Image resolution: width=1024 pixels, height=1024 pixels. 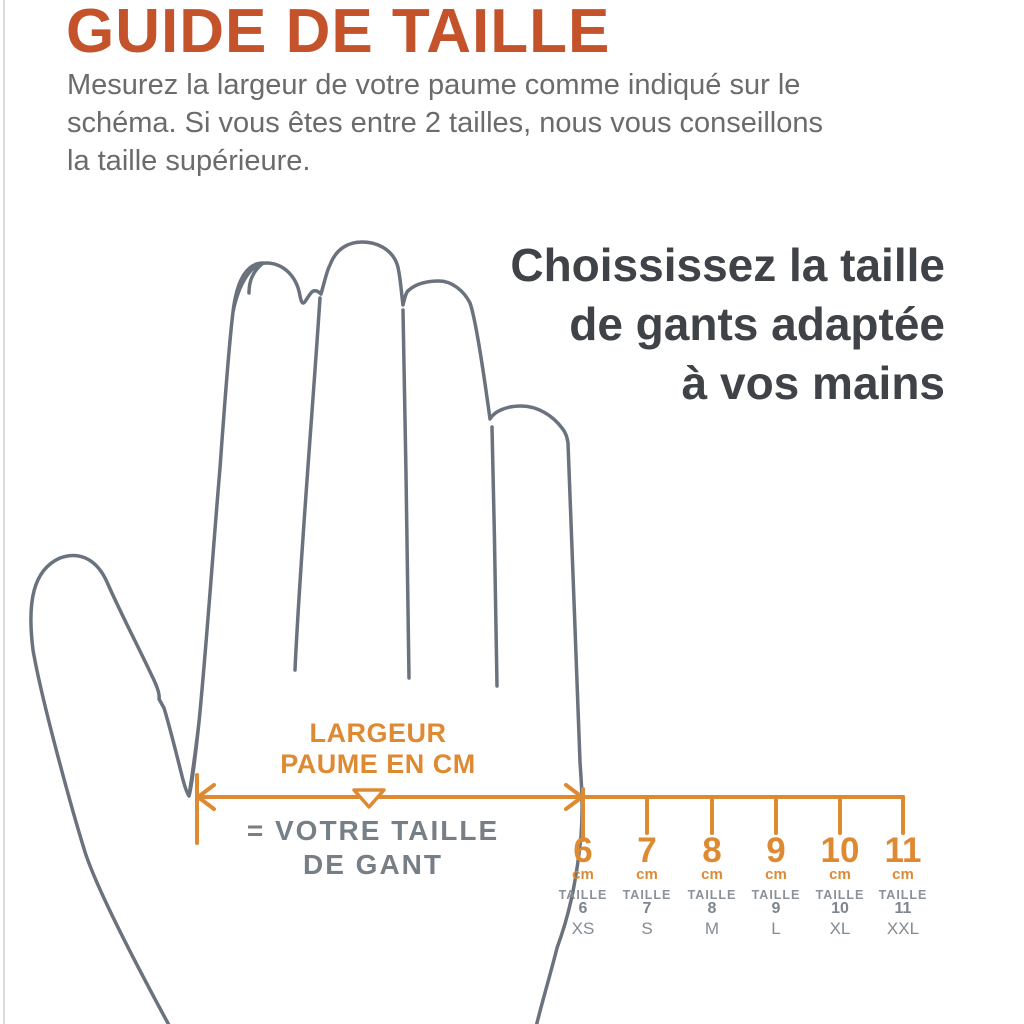 I want to click on size-scale-icon, so click(x=743, y=814).